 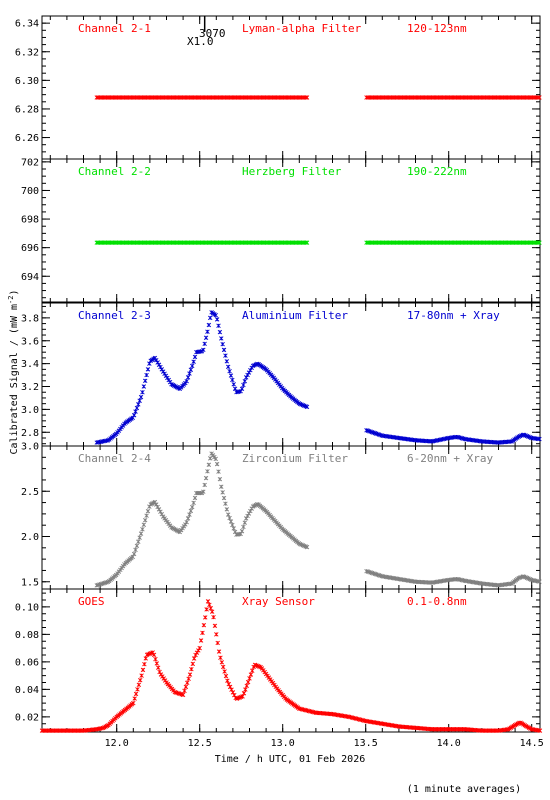 I want to click on y-tick-label: 700, so click(x=30, y=191).